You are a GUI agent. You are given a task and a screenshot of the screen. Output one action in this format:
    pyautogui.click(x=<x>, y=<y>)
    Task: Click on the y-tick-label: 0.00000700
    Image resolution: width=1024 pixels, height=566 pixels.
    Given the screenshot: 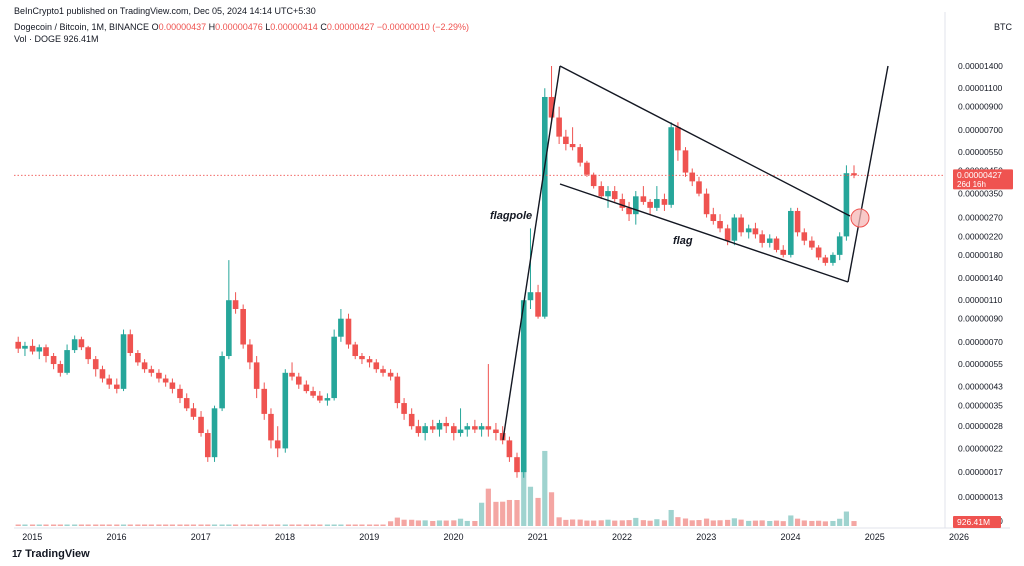 What is the action you would take?
    pyautogui.click(x=980, y=130)
    